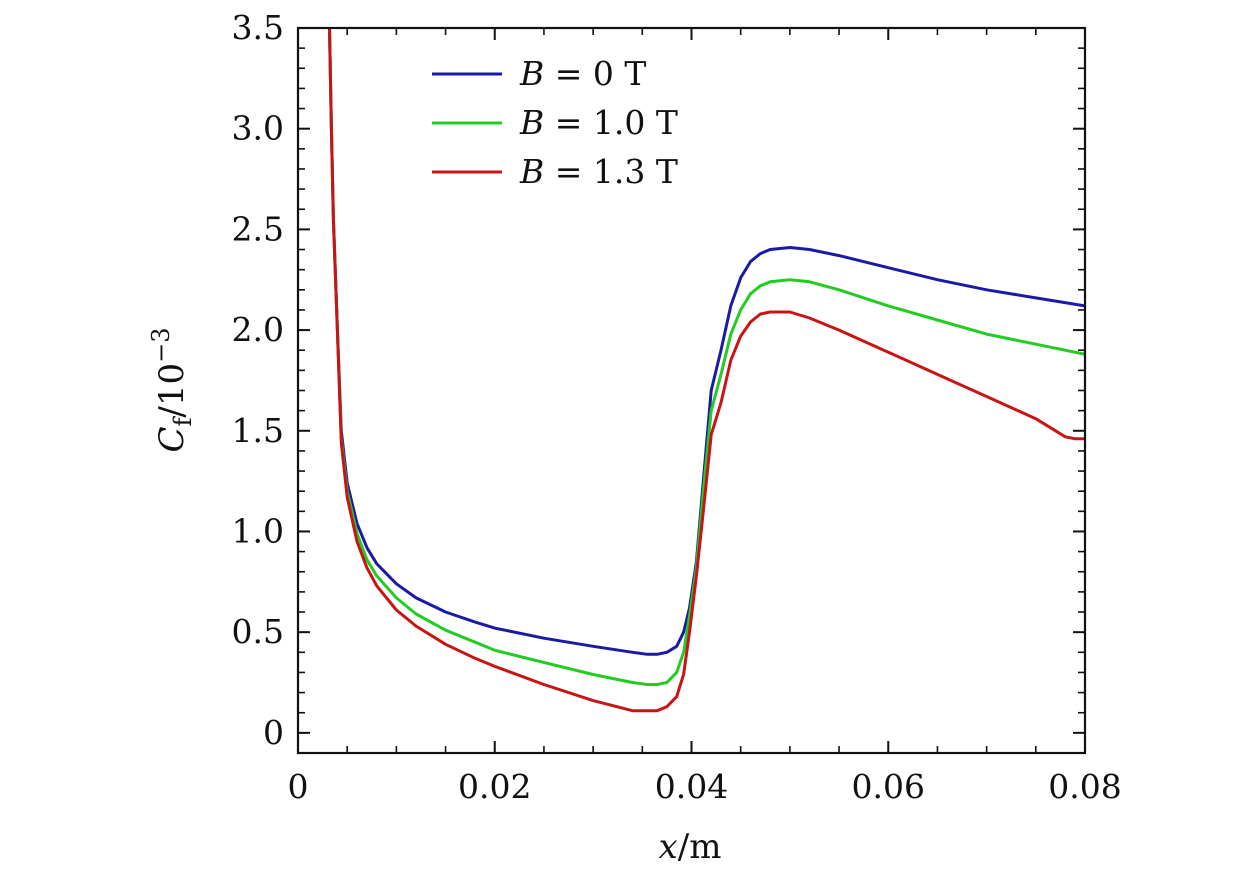  Describe the element at coordinates (691, 786) in the screenshot. I see `x-tick-label: 0.04` at that location.